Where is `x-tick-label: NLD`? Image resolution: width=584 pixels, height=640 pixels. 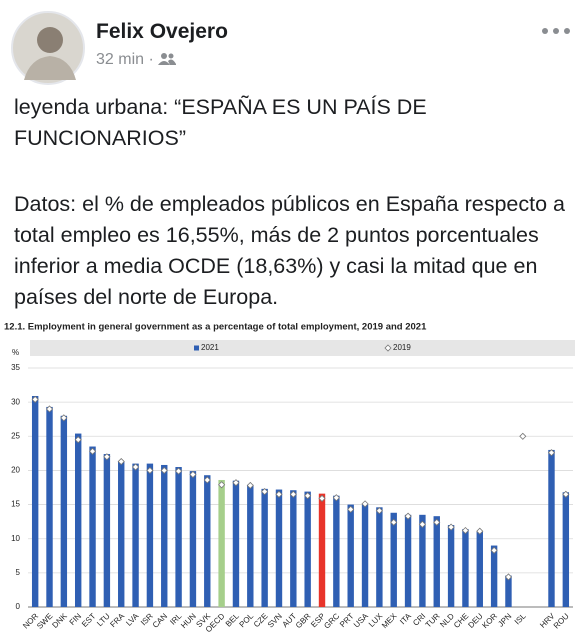 x-tick-label: NLD is located at coordinates (447, 620).